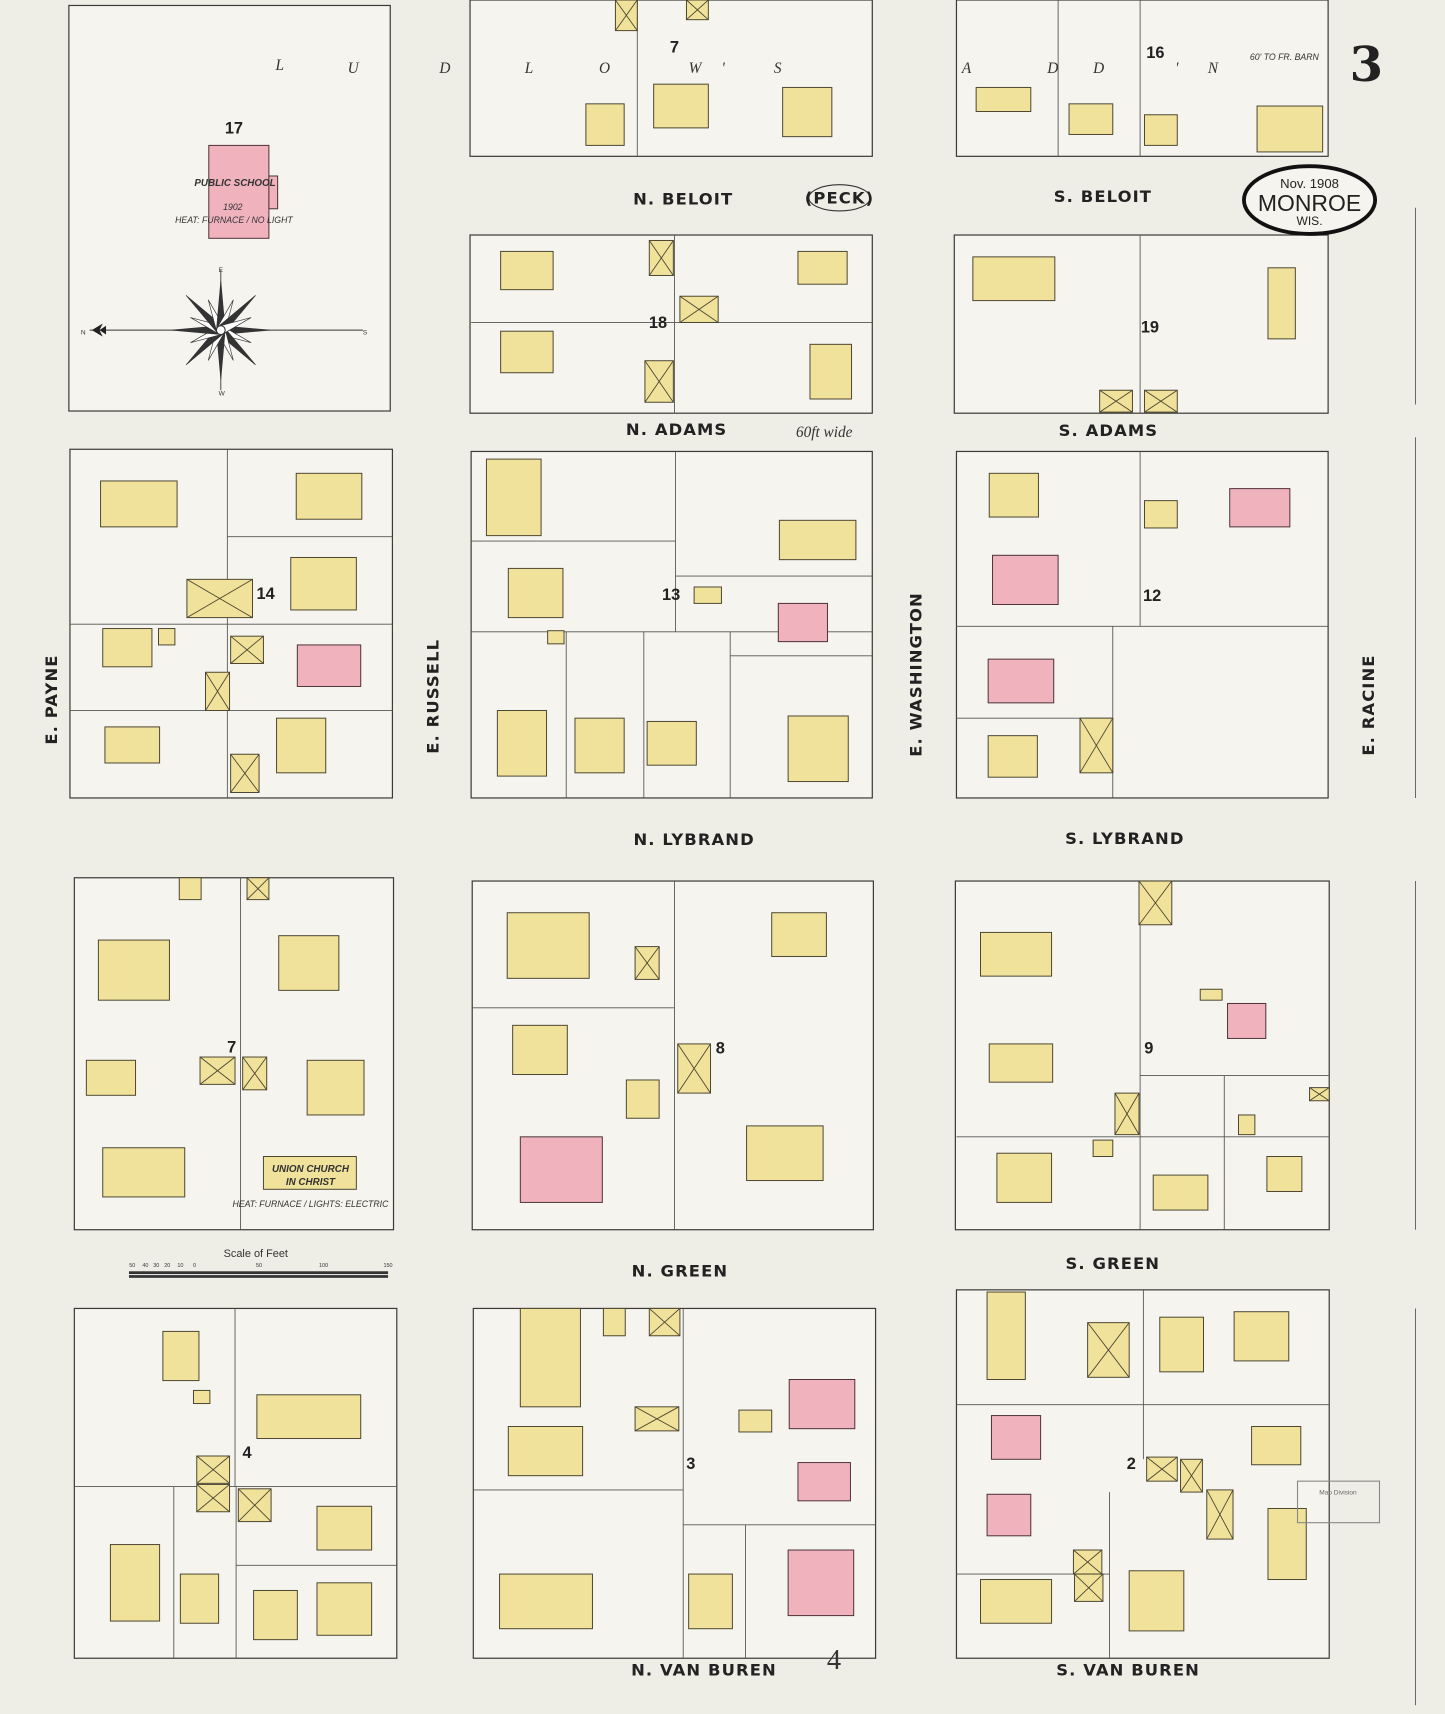 This screenshot has width=1445, height=1714. I want to click on addition-letter: W, so click(696, 68).